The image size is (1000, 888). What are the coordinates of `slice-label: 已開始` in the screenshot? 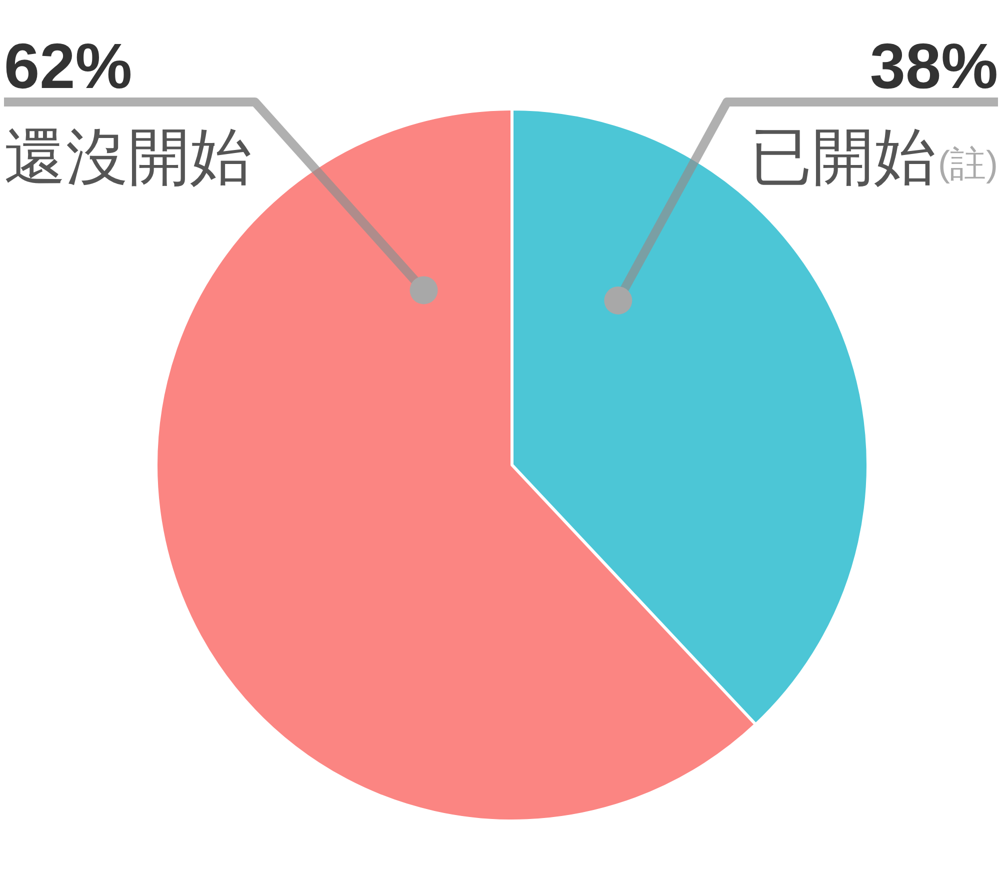 It's located at (843, 157).